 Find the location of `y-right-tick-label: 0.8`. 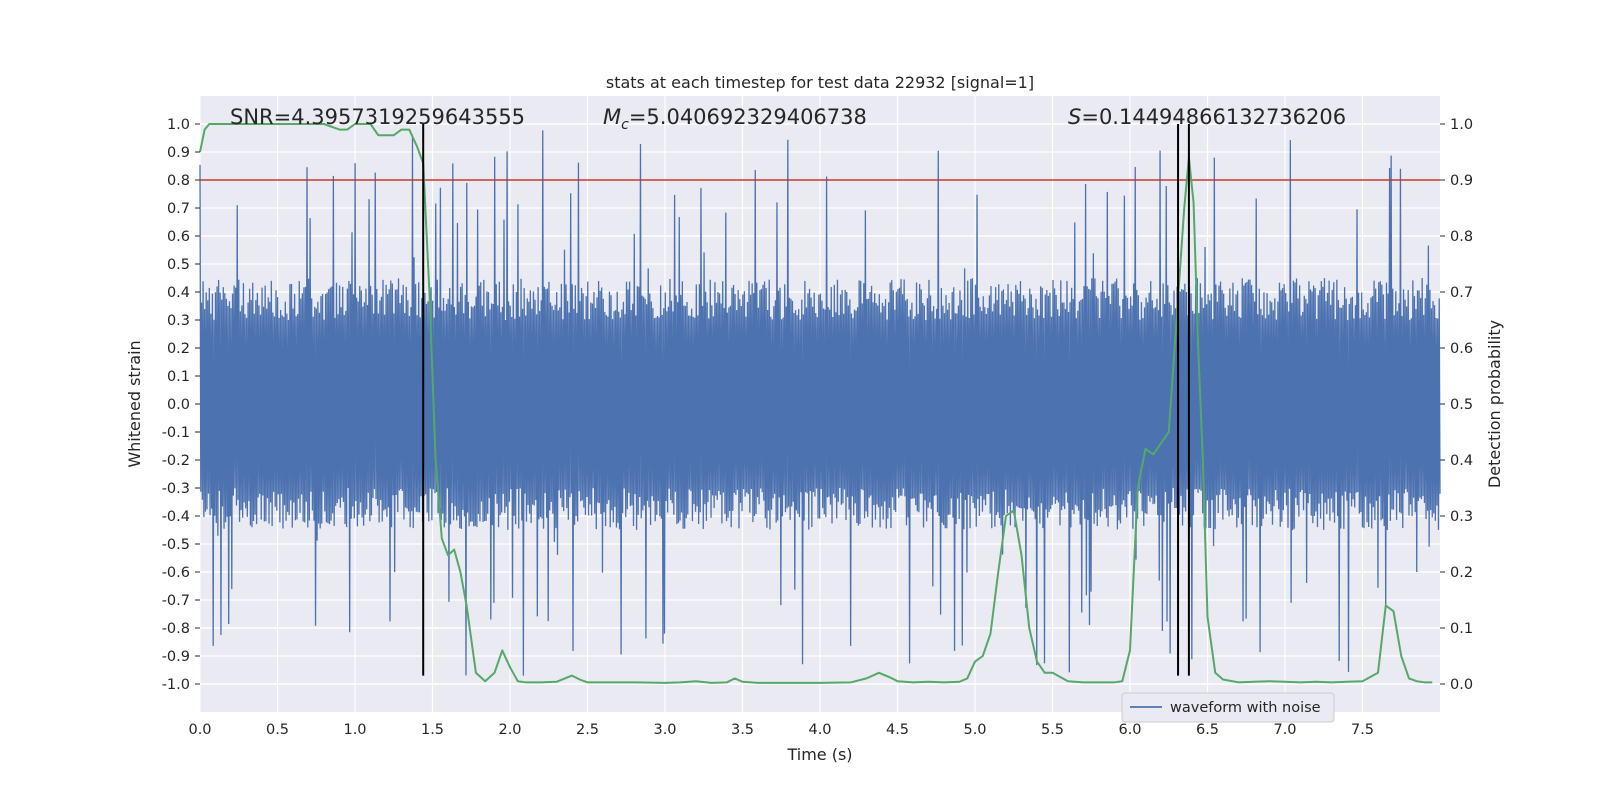

y-right-tick-label: 0.8 is located at coordinates (1461, 237).